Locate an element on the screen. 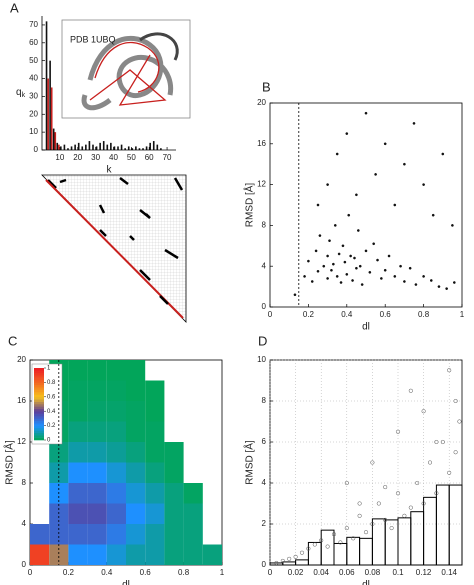 This screenshot has width=474, height=585. colorbar-tick-label: 1 is located at coordinates (49, 369).